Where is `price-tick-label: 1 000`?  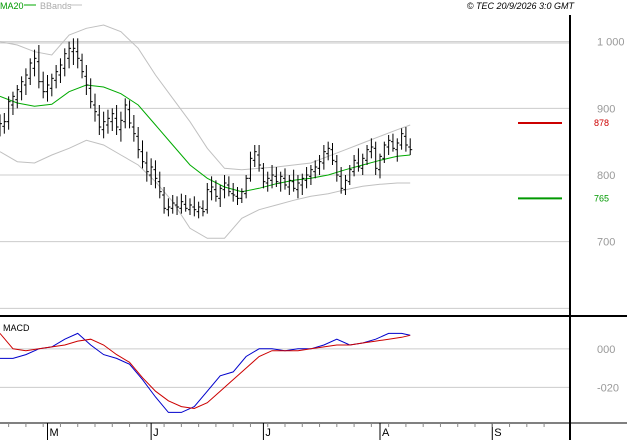 price-tick-label: 1 000 is located at coordinates (611, 43).